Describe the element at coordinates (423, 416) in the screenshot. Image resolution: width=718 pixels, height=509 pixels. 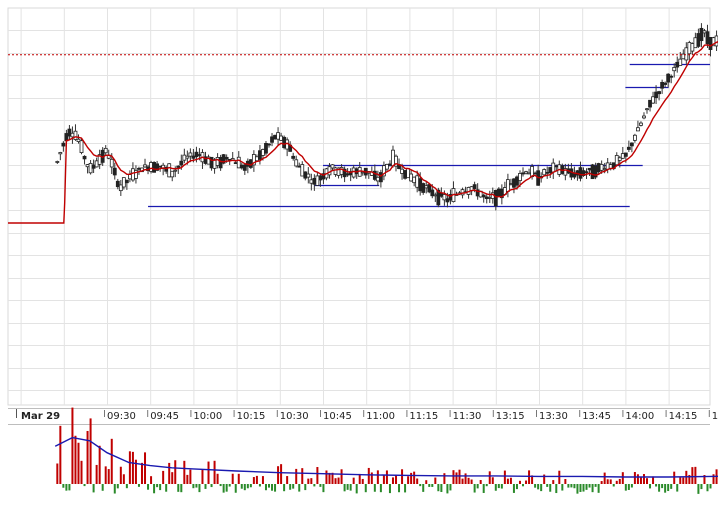
I see `time-tick-label: 11:15` at that location.